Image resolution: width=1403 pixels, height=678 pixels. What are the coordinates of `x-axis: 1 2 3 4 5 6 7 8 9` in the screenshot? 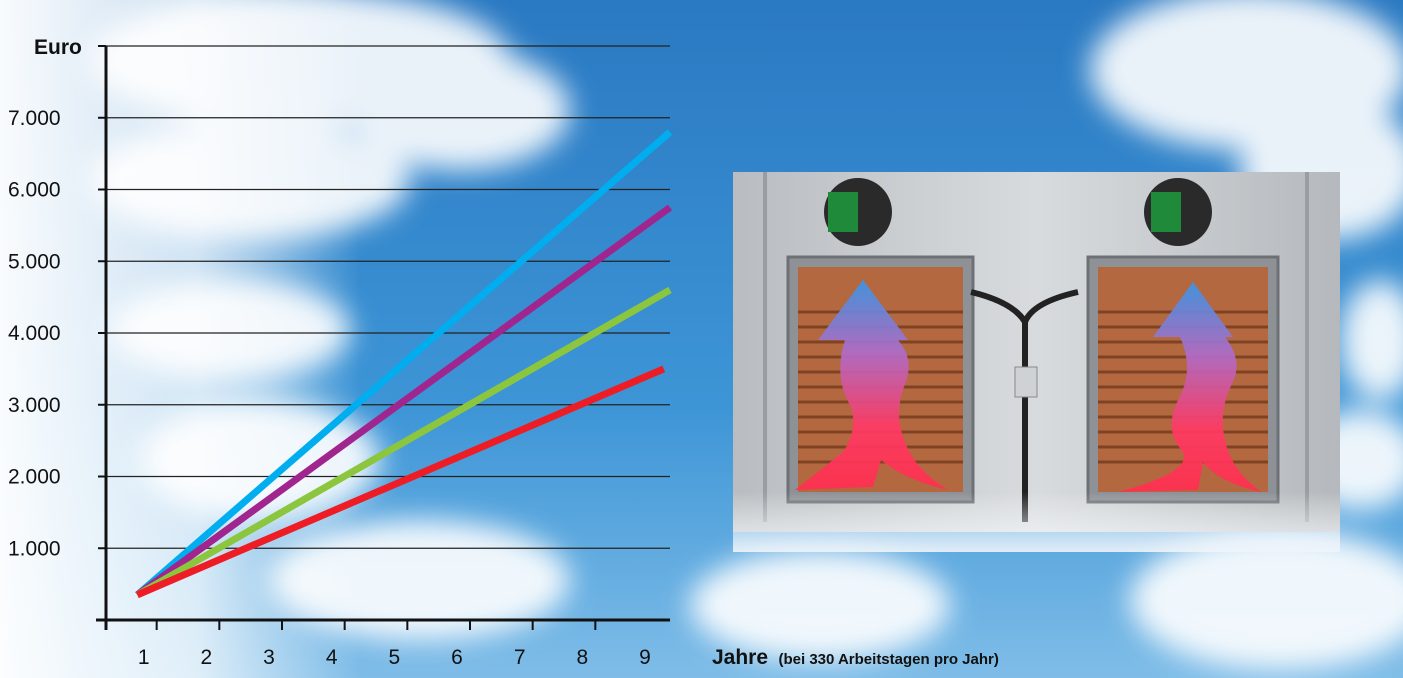 It's located at (383, 643).